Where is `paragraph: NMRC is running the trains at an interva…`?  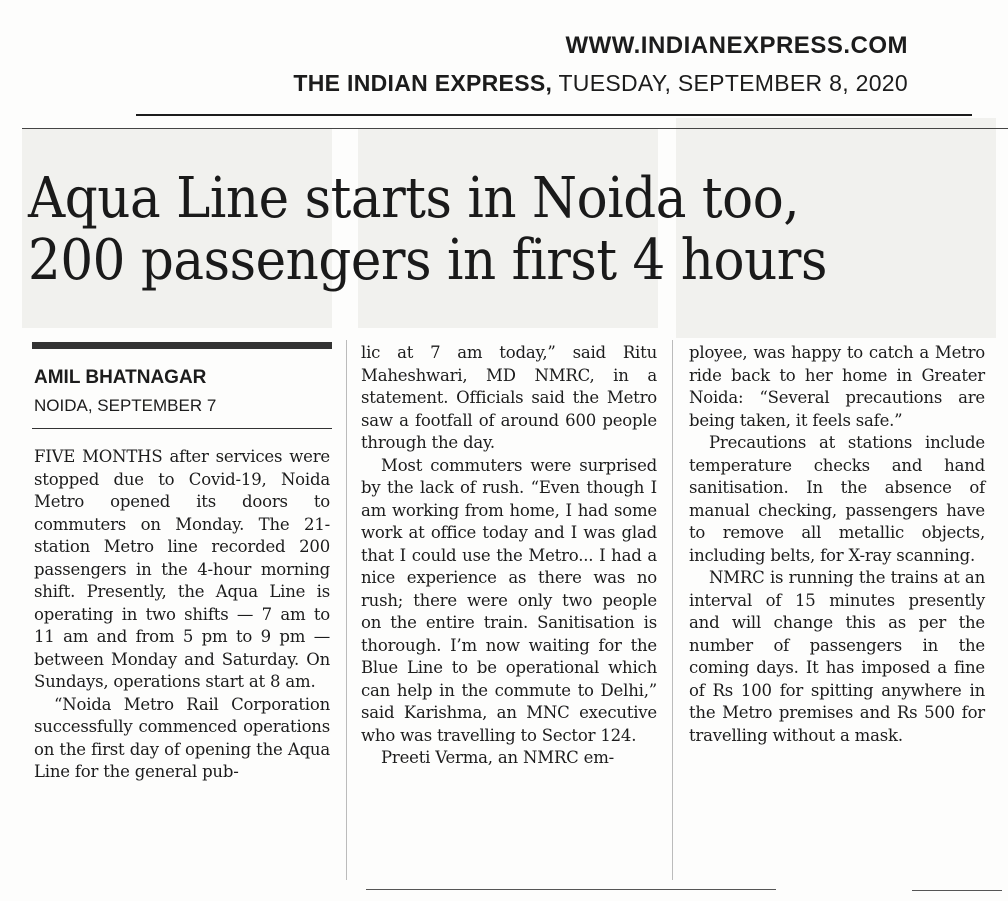
paragraph: NMRC is running the trains at an interva… is located at coordinates (837, 656).